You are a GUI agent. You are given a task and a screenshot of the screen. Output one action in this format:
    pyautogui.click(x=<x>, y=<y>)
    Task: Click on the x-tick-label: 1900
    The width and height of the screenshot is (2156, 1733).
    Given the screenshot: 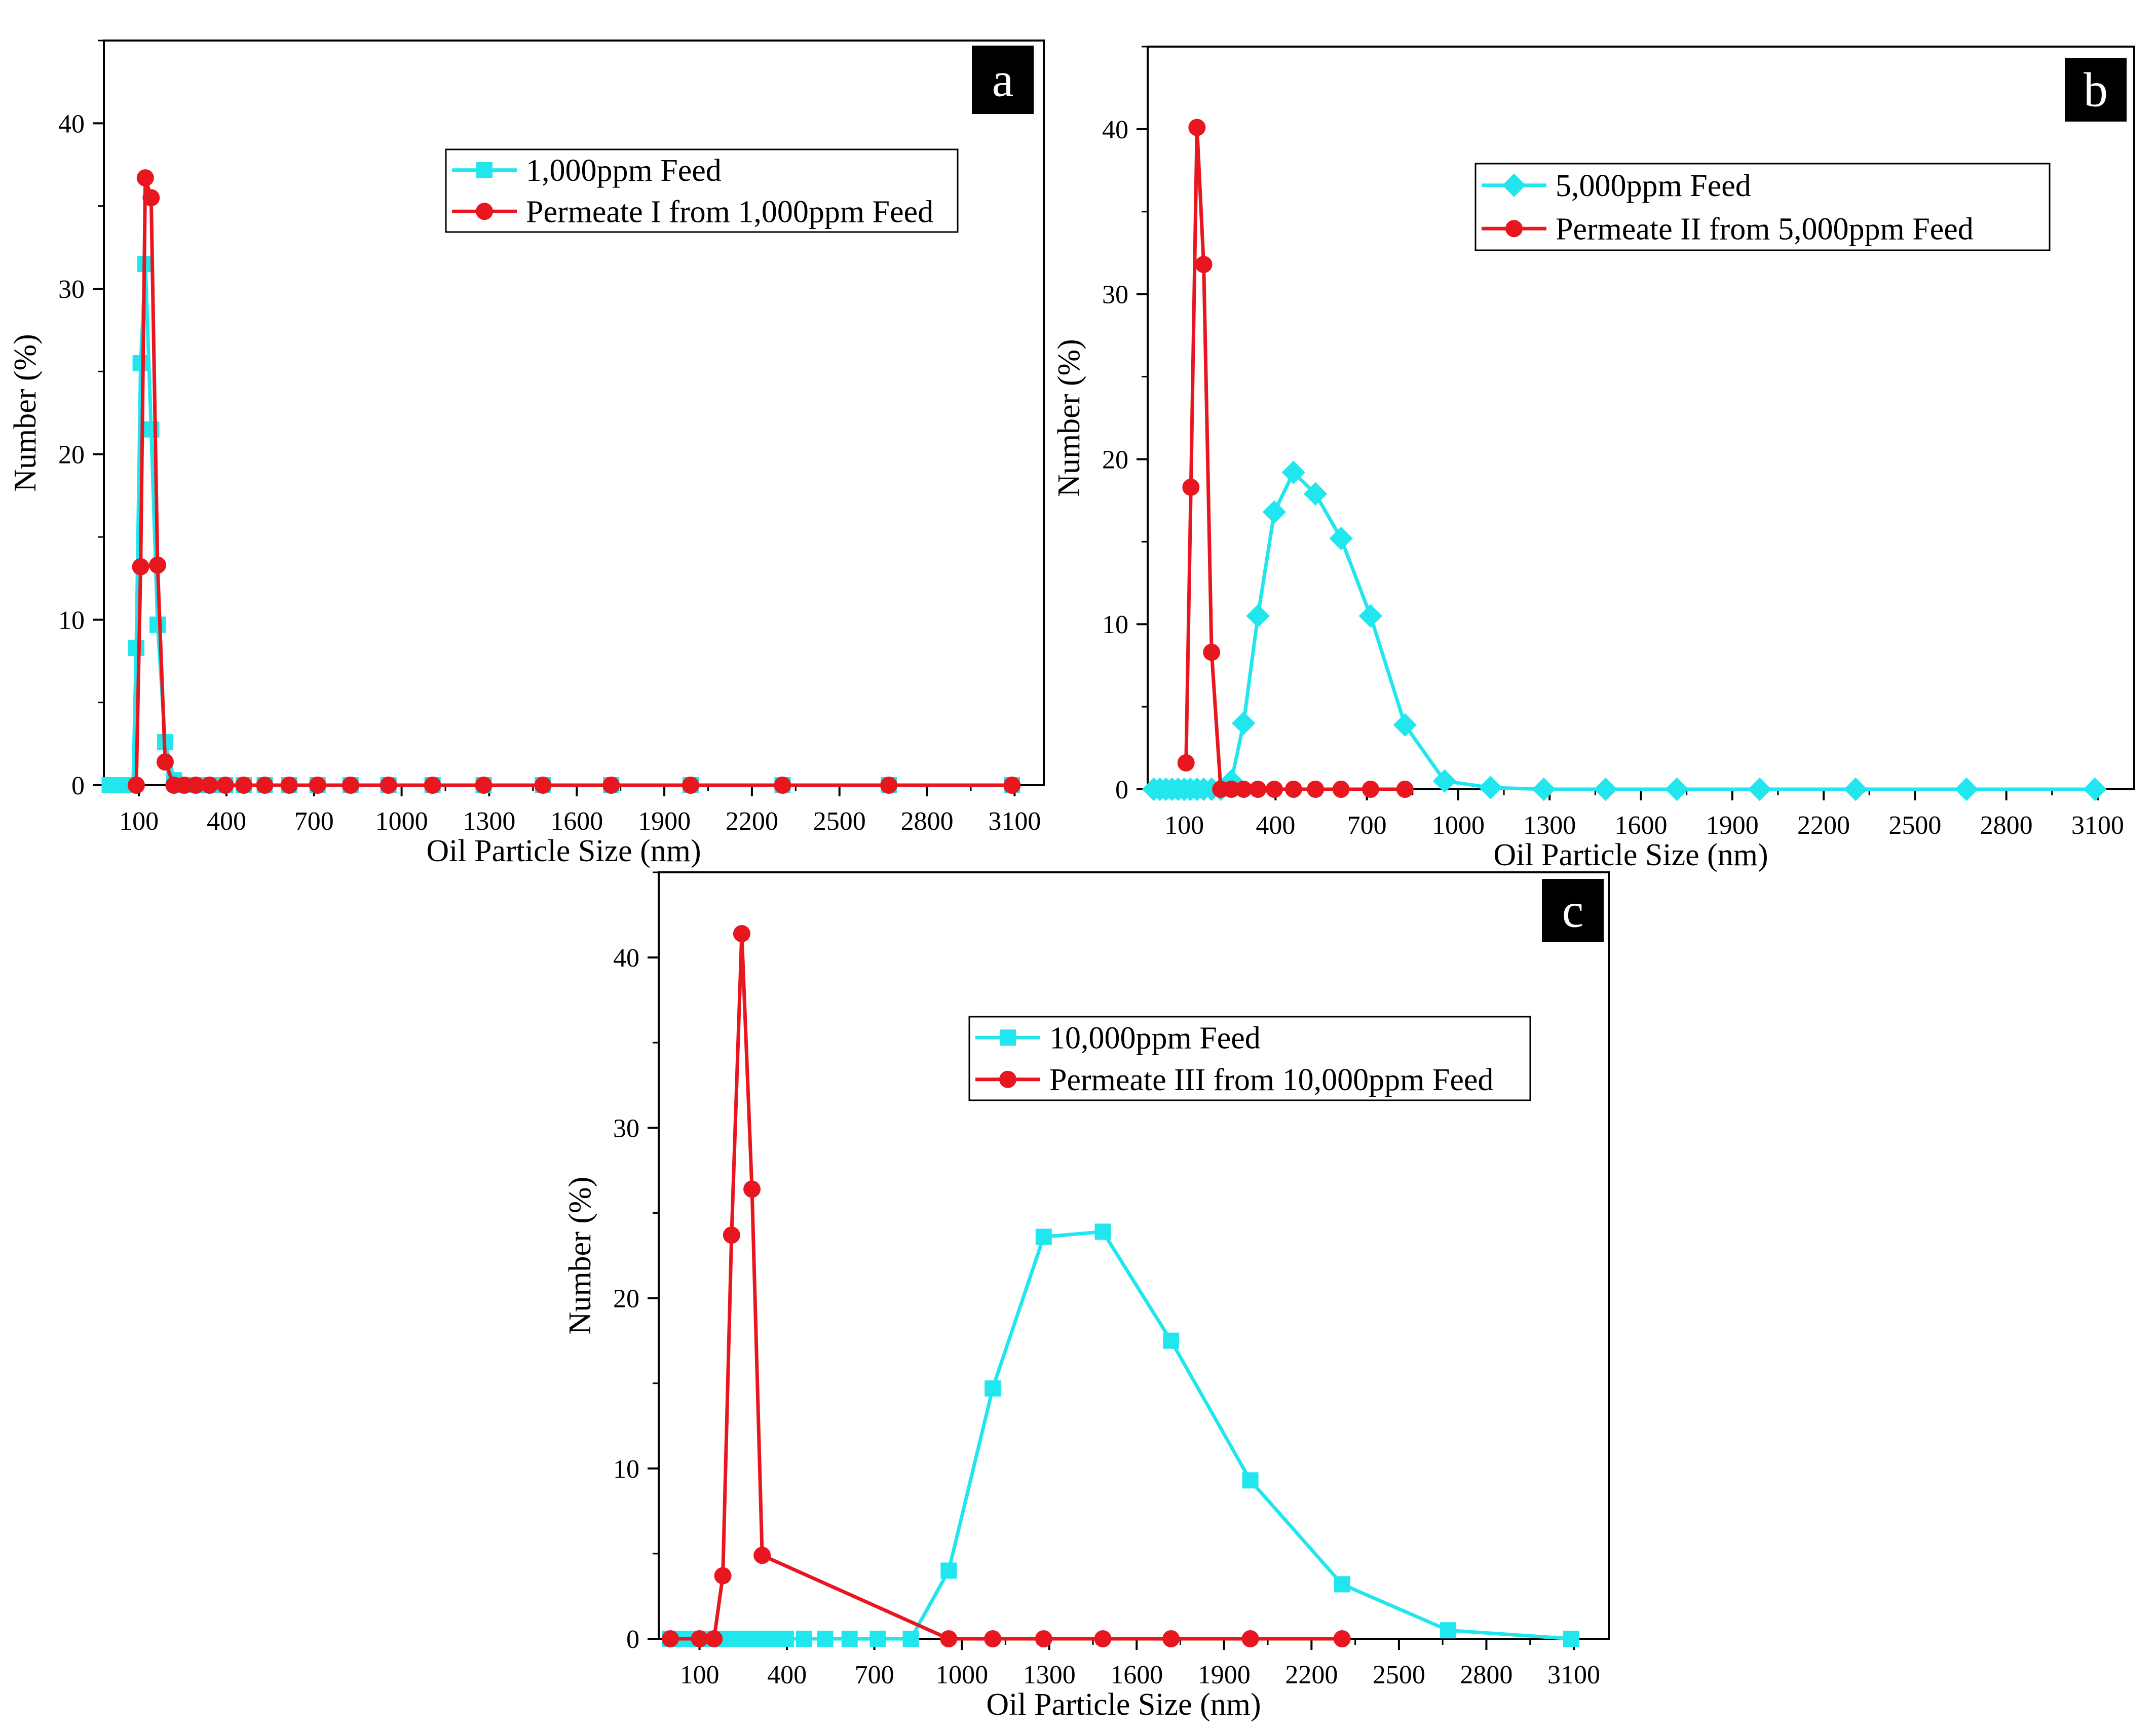 What is the action you would take?
    pyautogui.click(x=664, y=821)
    